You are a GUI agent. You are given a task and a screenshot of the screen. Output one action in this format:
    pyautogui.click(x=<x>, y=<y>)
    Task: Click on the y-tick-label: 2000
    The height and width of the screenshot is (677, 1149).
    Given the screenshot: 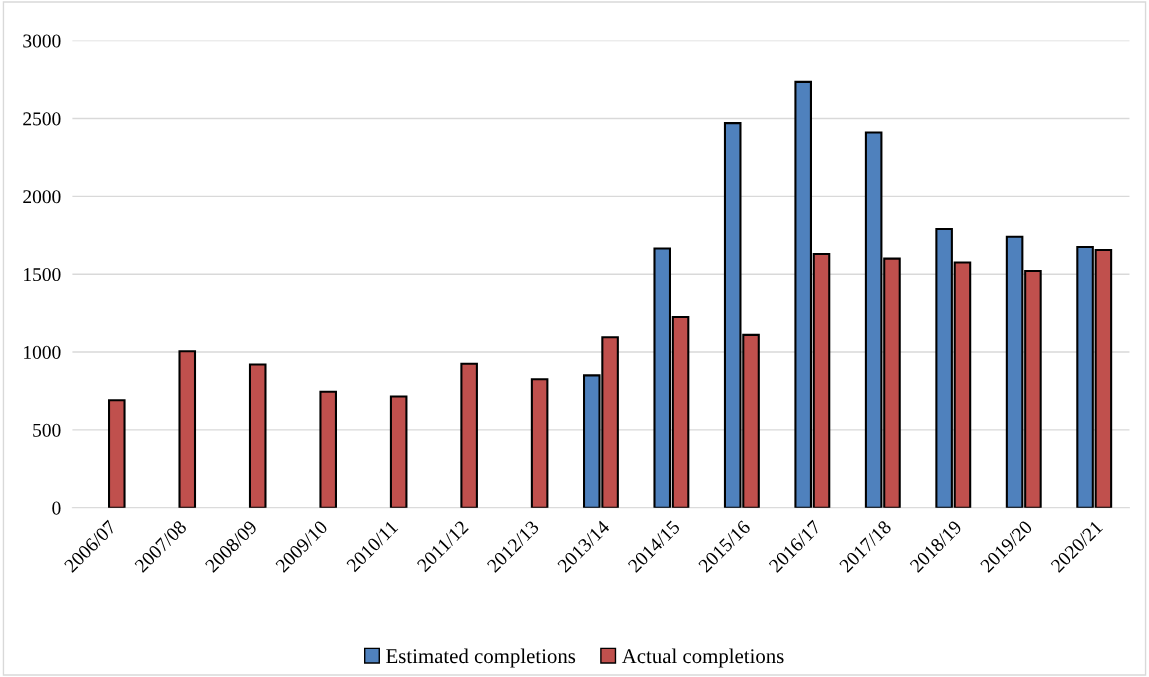 What is the action you would take?
    pyautogui.click(x=42, y=197)
    